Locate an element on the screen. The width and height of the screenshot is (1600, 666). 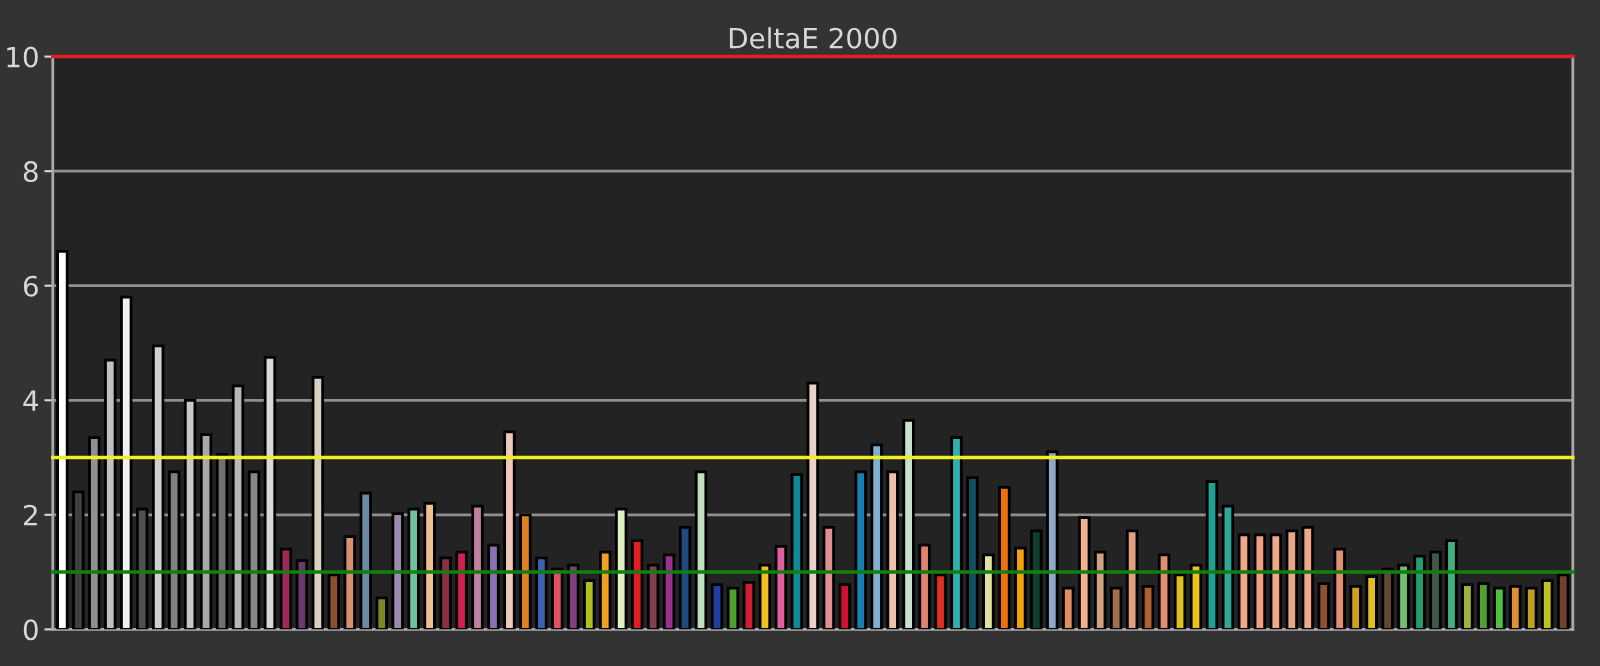
y-tick-label: 0 is located at coordinates (30, 630).